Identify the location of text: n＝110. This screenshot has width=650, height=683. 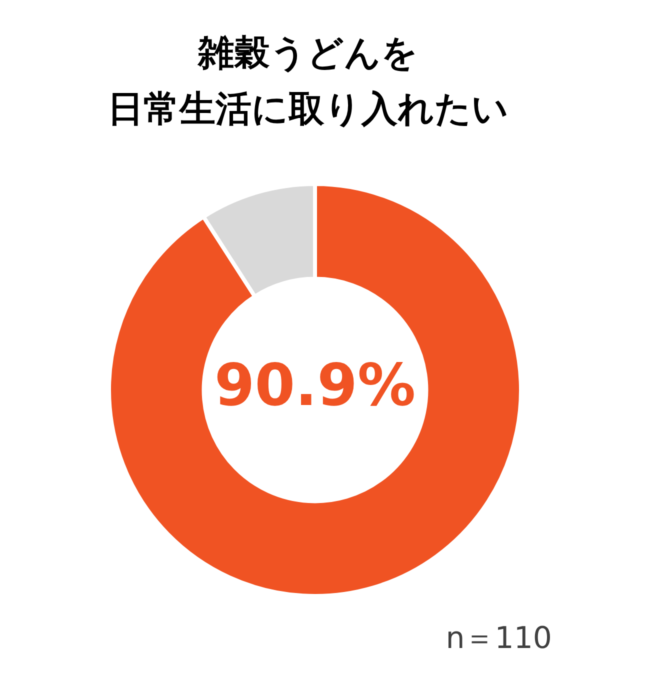
(499, 639).